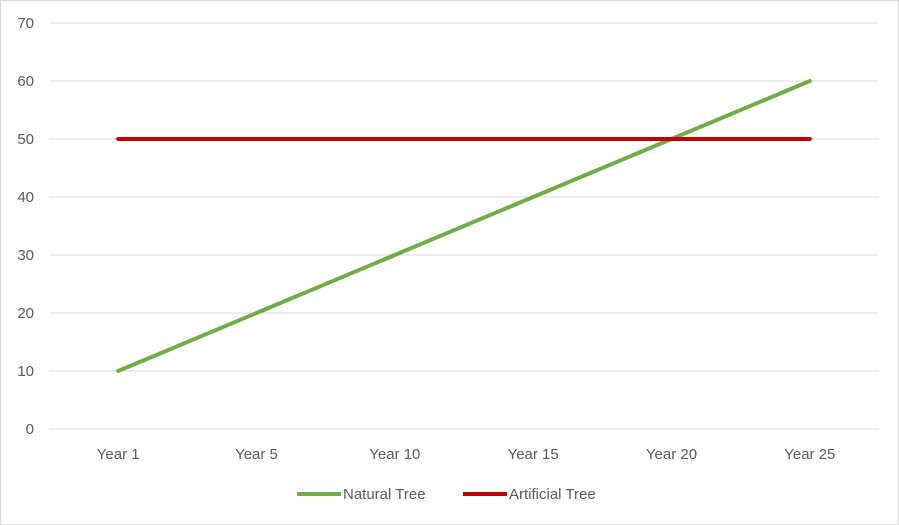  I want to click on y-axis-tick-labels: 0 10 20 30 40 50 60 70, so click(25, 226).